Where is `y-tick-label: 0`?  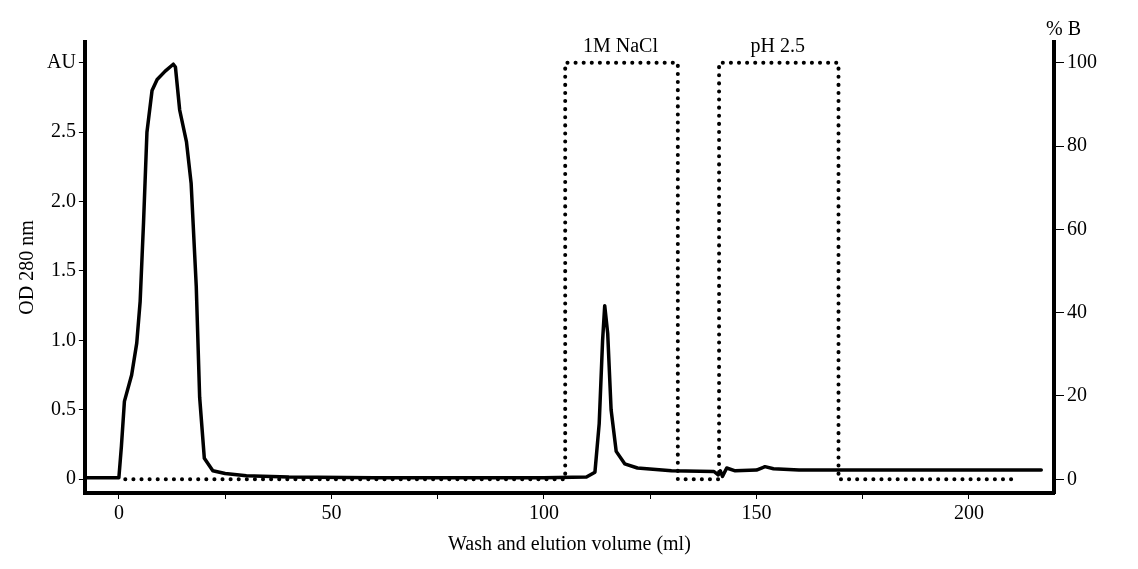
y-tick-label: 0 is located at coordinates (70, 477).